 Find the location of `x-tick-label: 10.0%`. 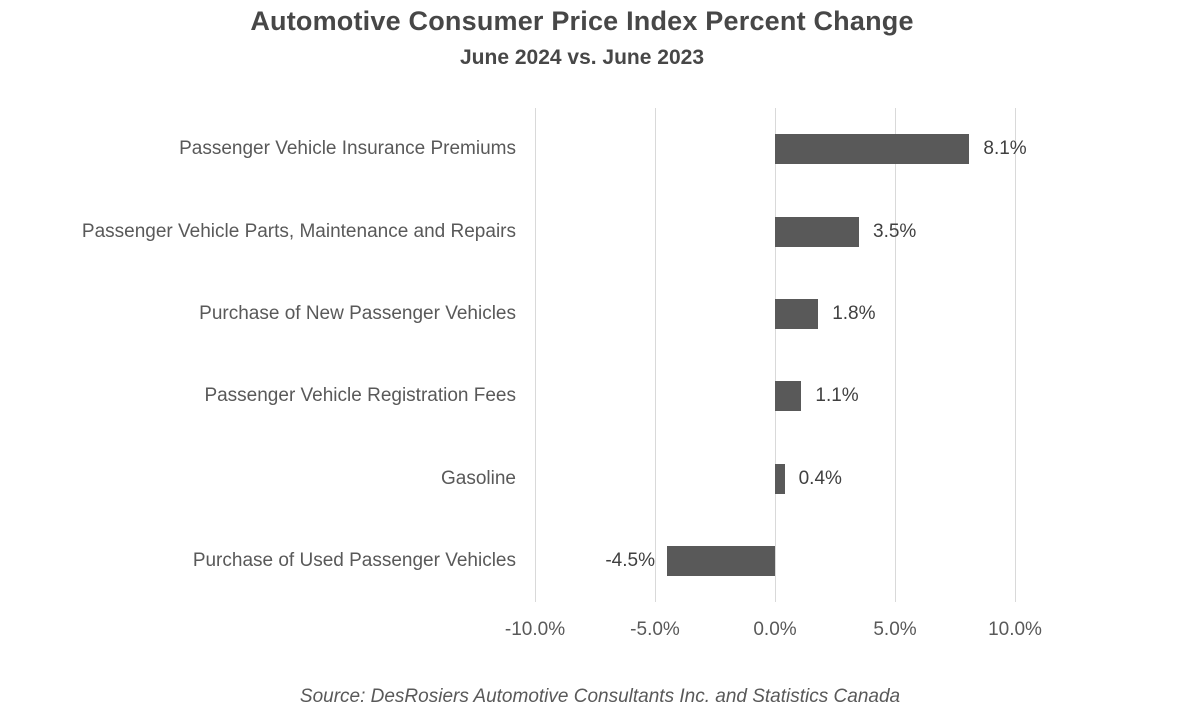

x-tick-label: 10.0% is located at coordinates (1015, 629).